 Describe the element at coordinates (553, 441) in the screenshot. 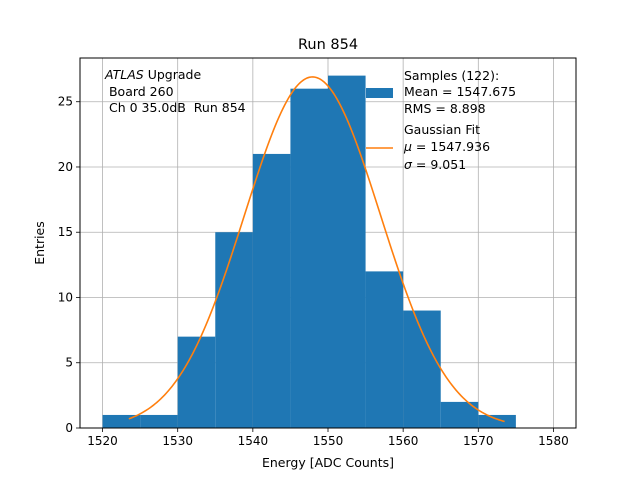

I see `x-tick-label-6: 1580` at that location.